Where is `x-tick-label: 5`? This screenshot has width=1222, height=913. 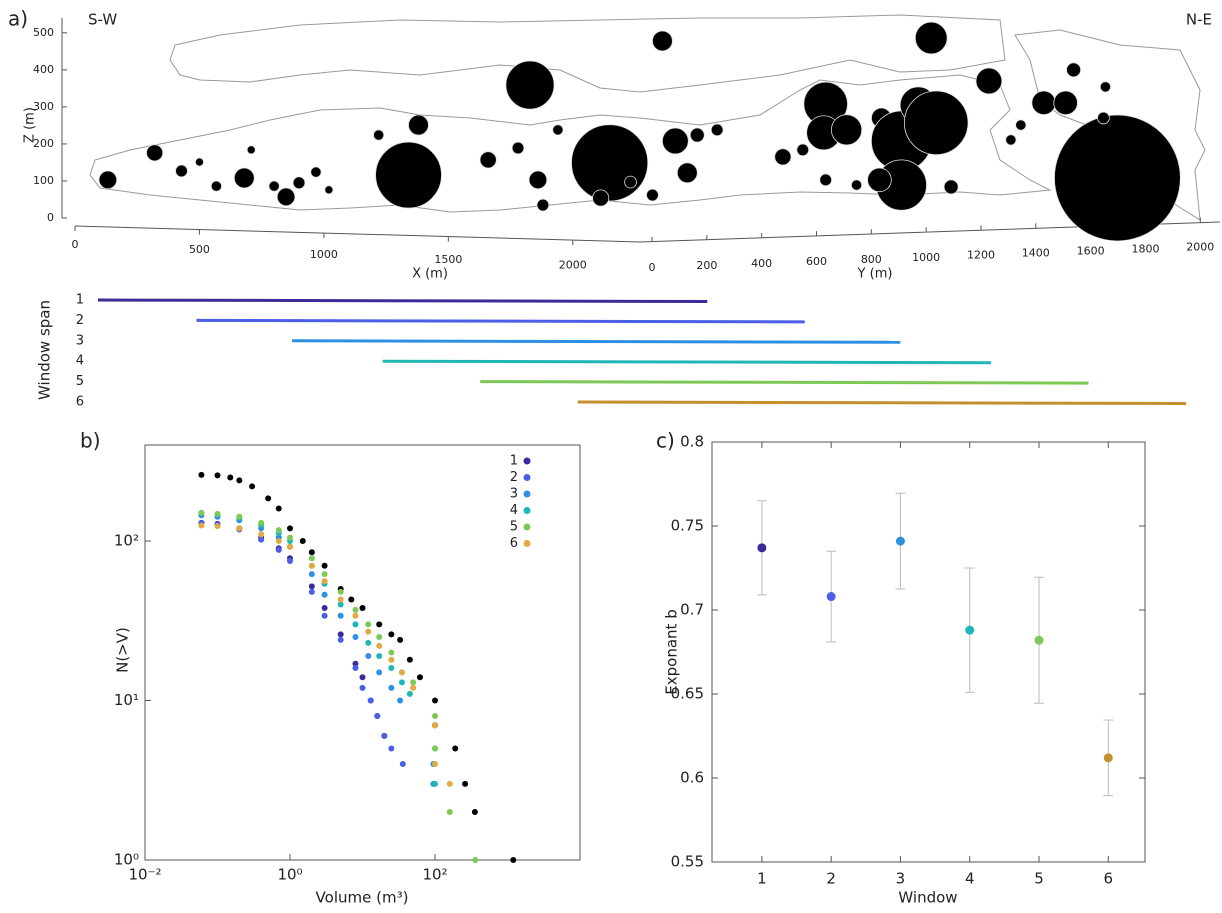 x-tick-label: 5 is located at coordinates (1039, 879).